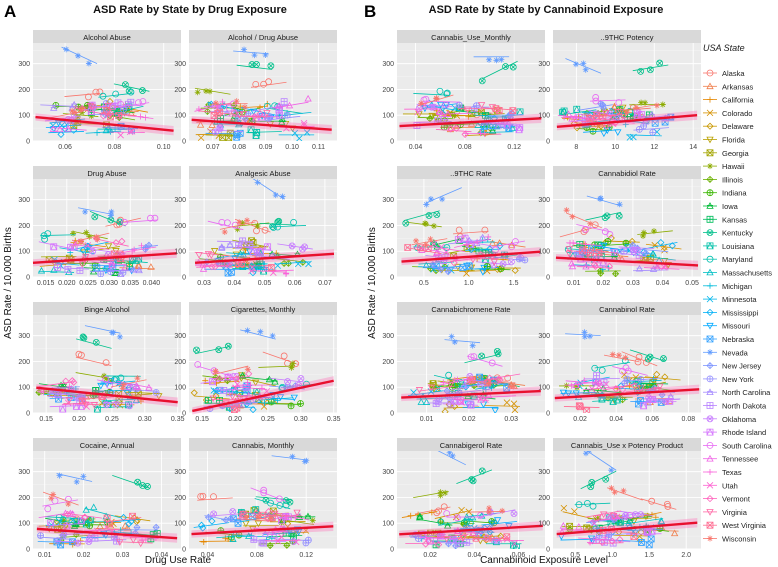 The image size is (778, 567). Describe the element at coordinates (184, 414) in the screenshot. I see `y-tick-label: 0` at that location.